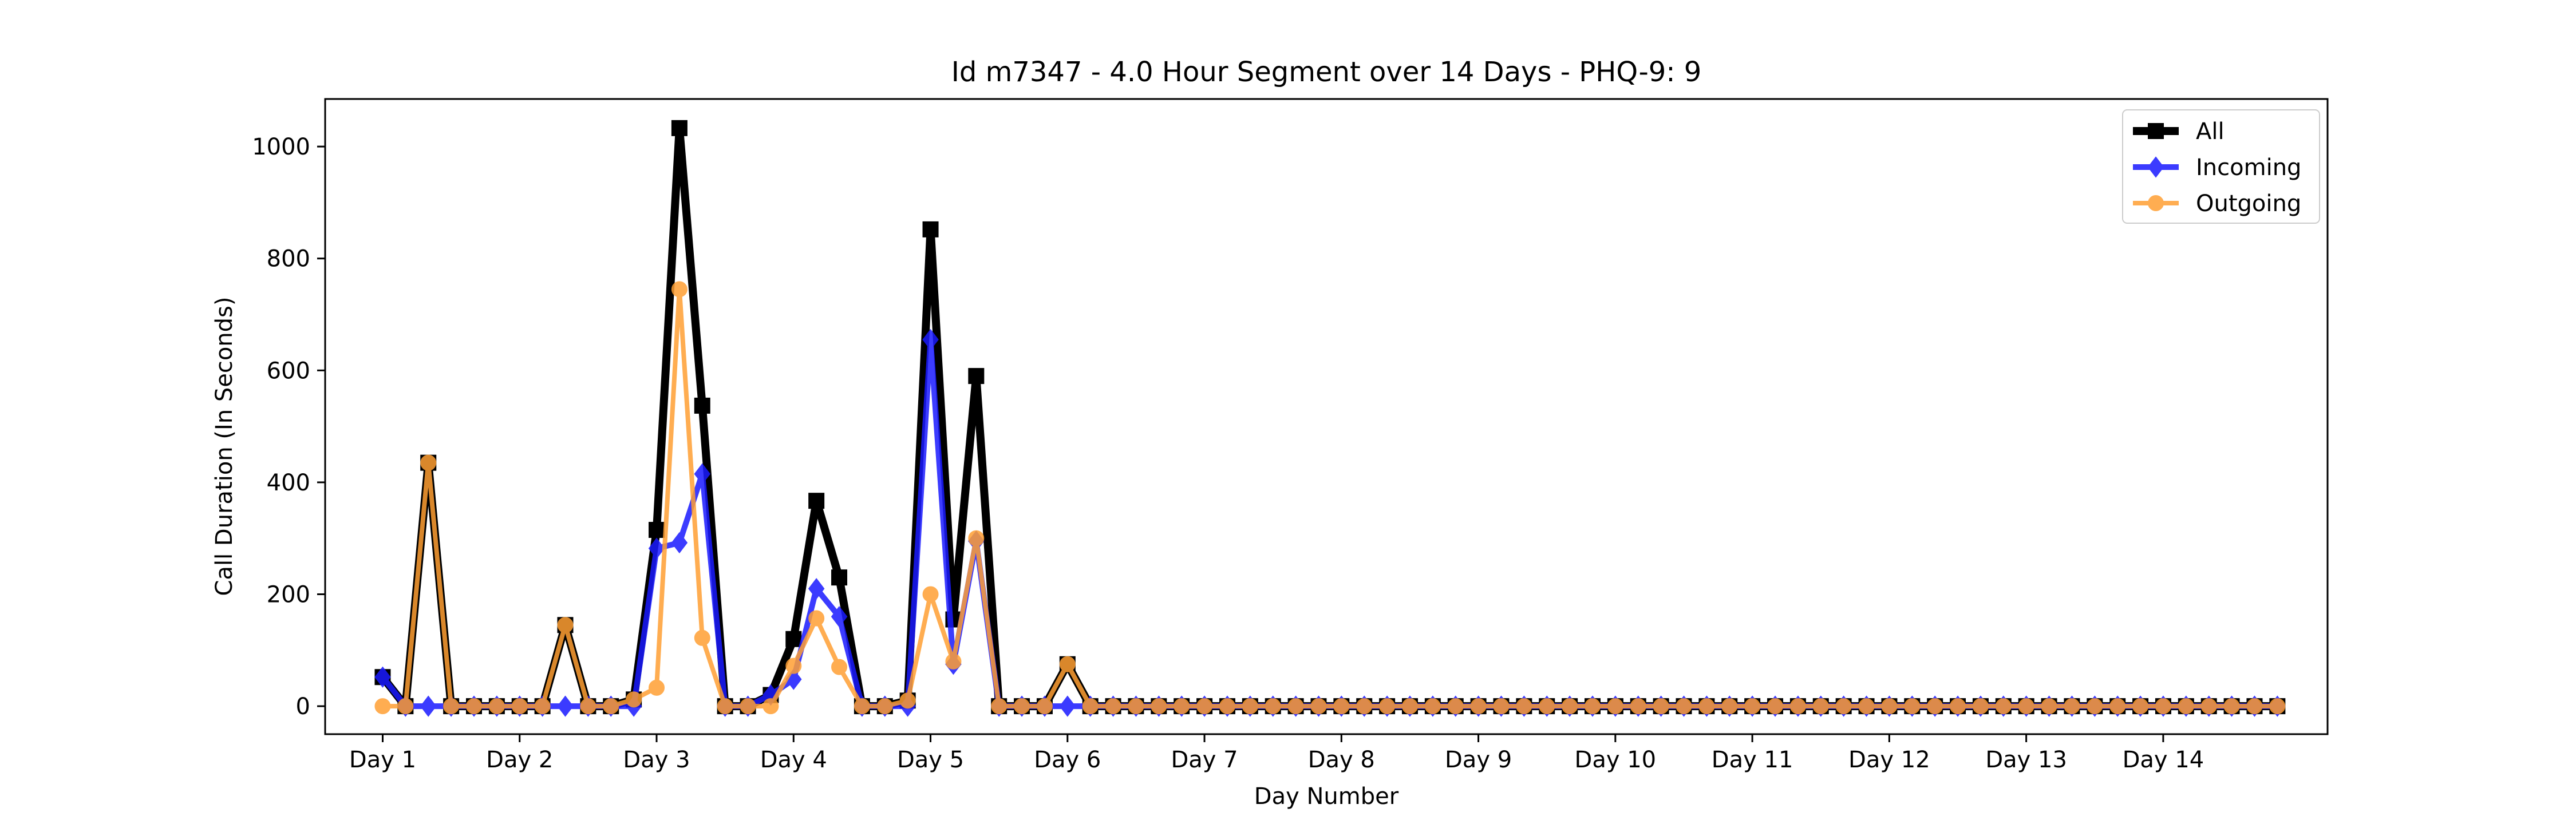 Image resolution: width=2576 pixels, height=824 pixels. What do you see at coordinates (224, 446) in the screenshot?
I see `y-axis-label: Call Duration (In Seconds)` at bounding box center [224, 446].